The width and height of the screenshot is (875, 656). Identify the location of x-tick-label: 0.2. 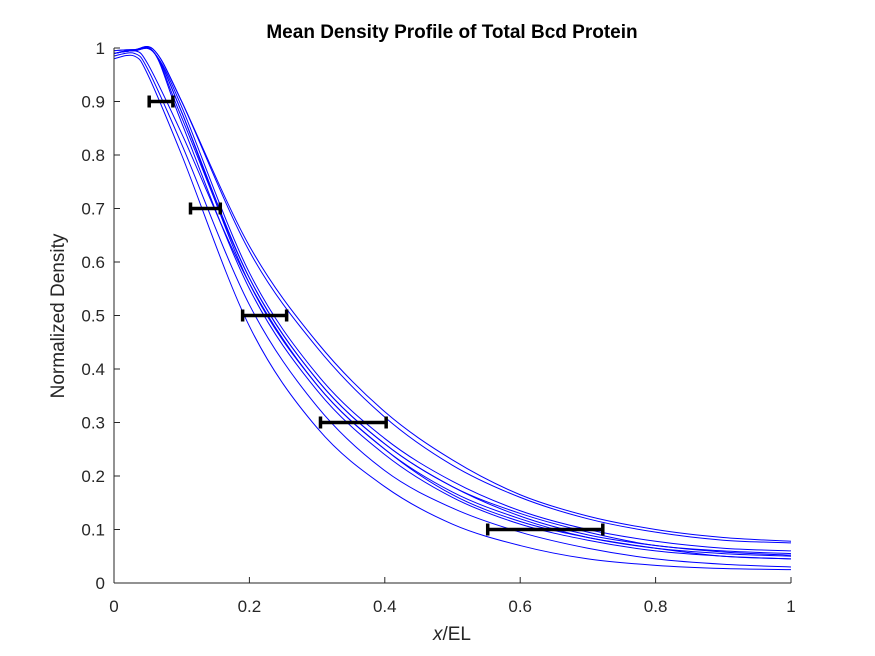
(250, 606).